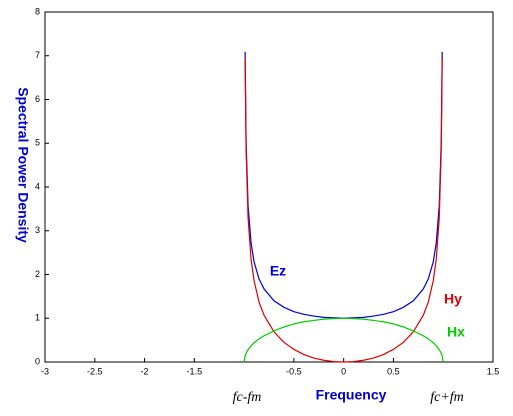 The image size is (513, 416). I want to click on y-tick-label: 7, so click(37, 55).